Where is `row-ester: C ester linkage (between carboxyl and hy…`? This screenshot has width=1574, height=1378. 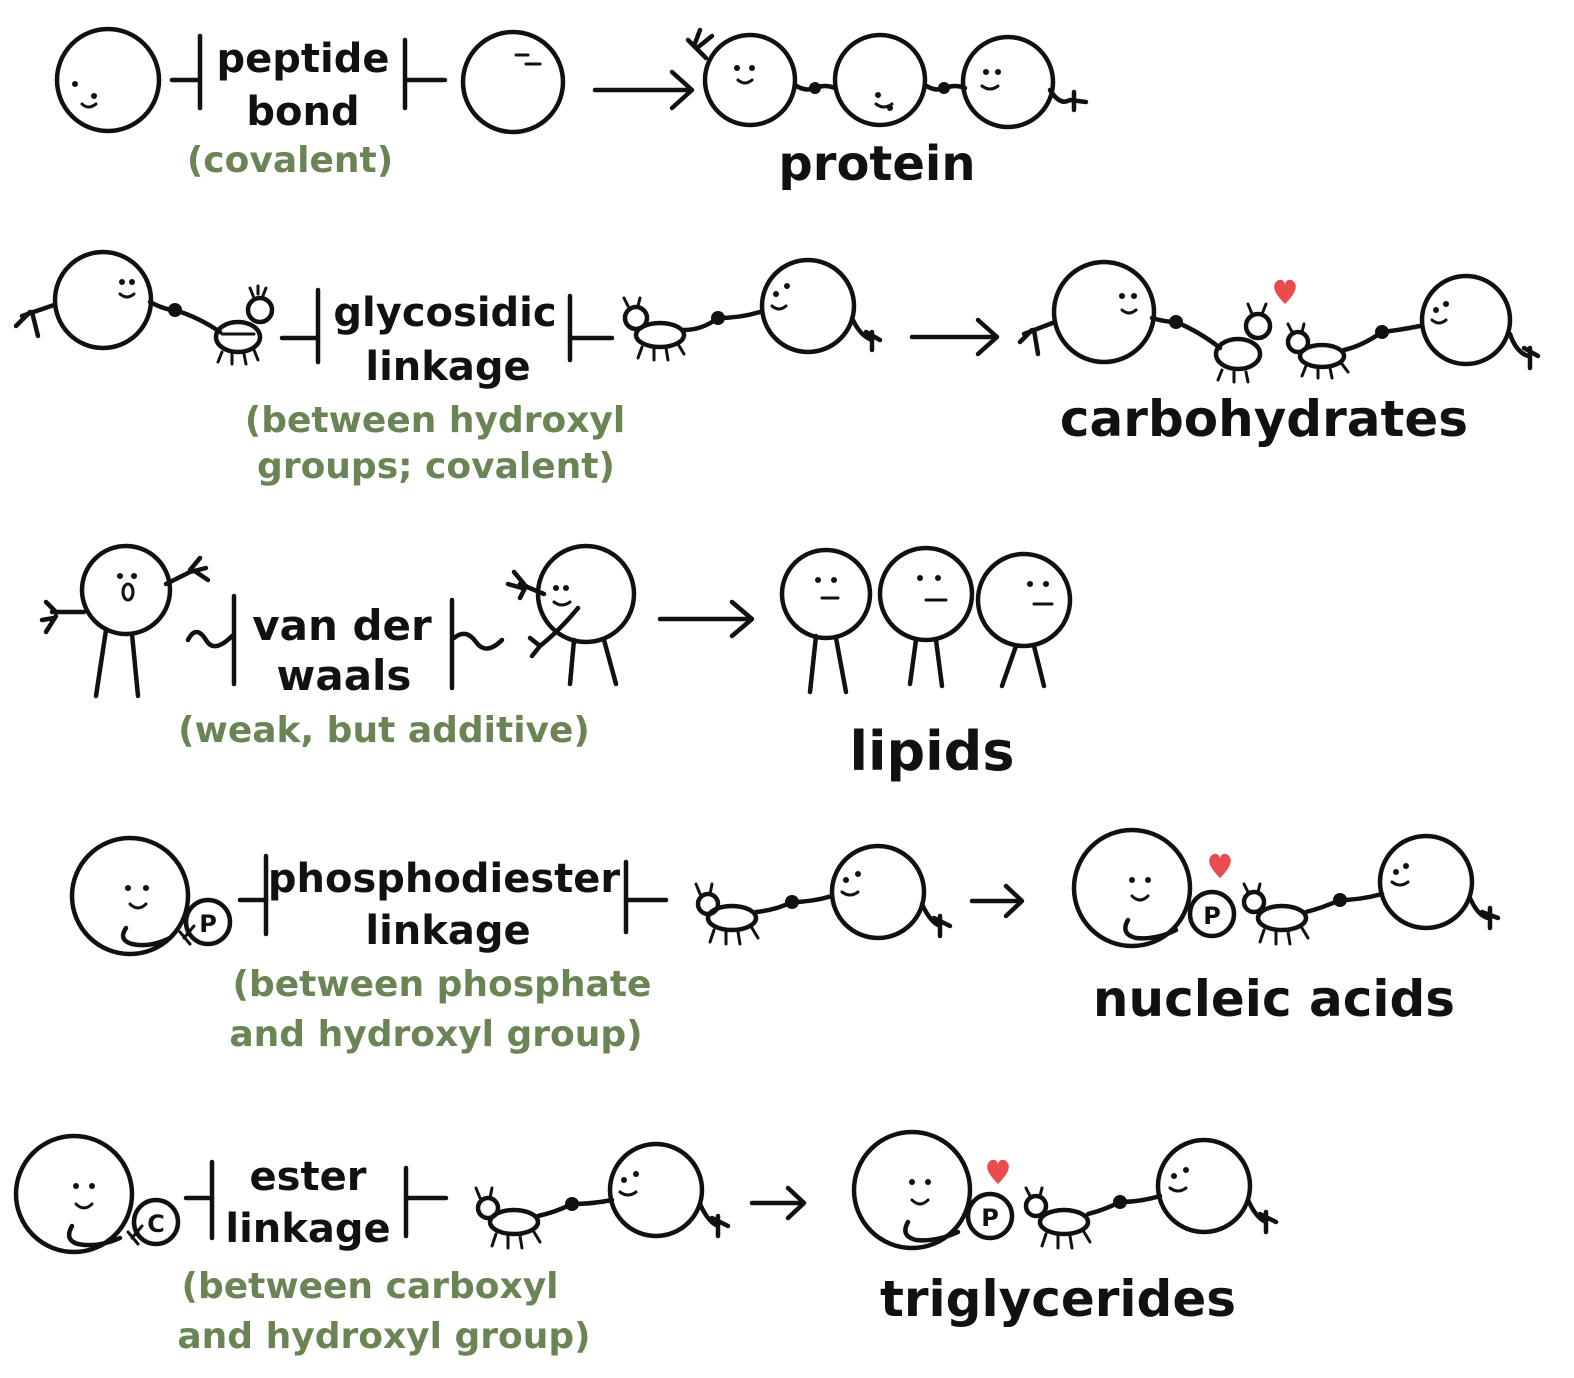
row-ester: C ester linkage (between carboxyl and hy… is located at coordinates (646, 1243).